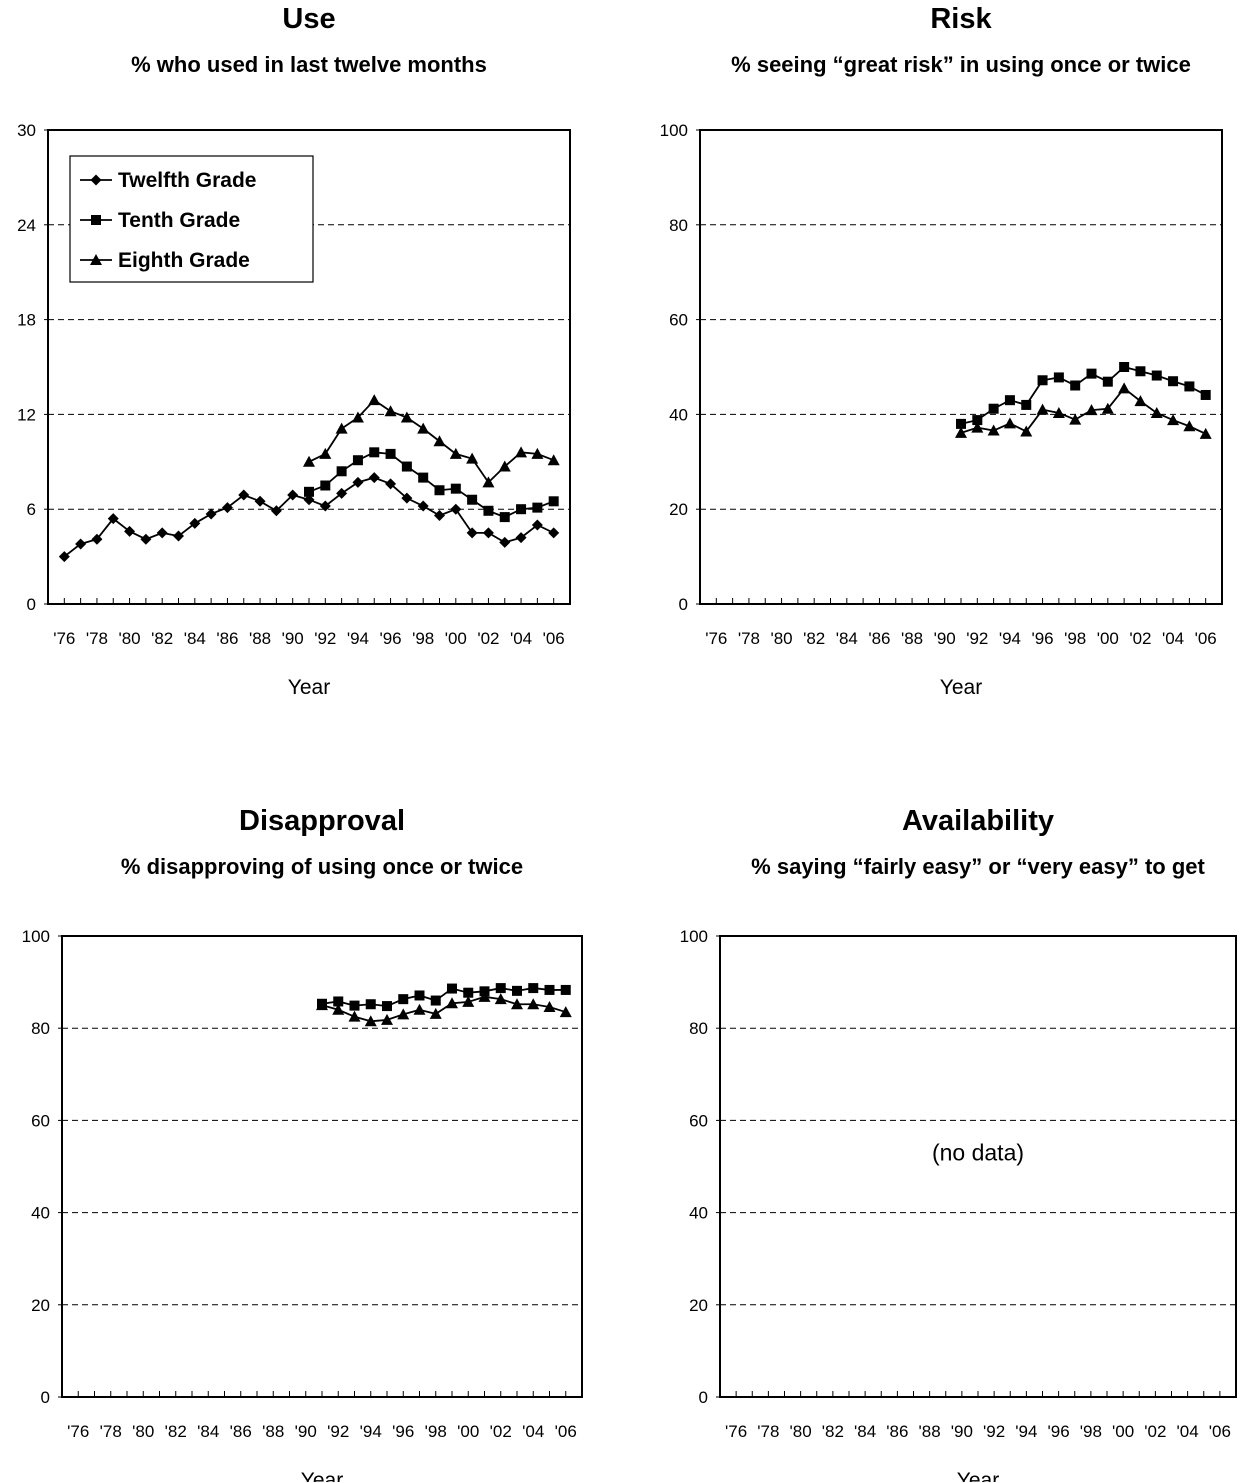 The image size is (1248, 1483). I want to click on y-tick-label: 80, so click(40, 1028).